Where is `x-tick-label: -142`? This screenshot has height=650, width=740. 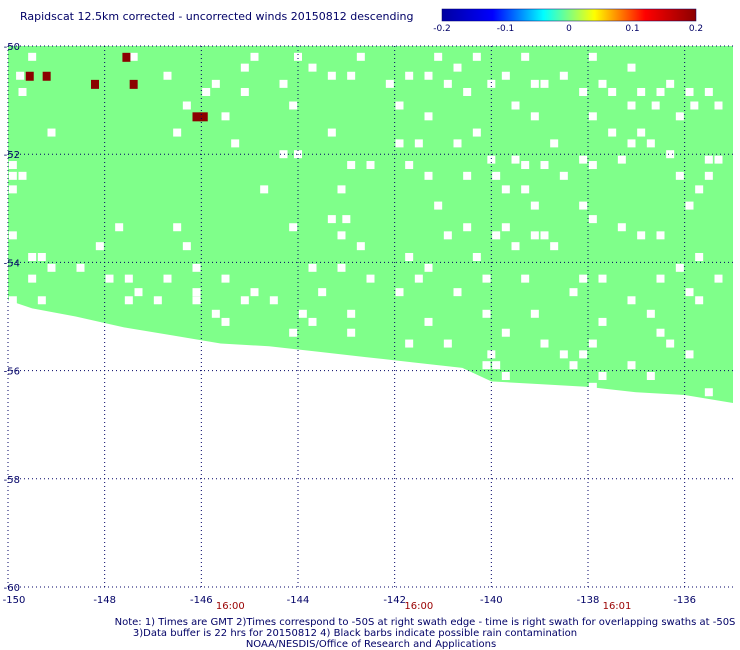 x-tick-label: -142 is located at coordinates (394, 600).